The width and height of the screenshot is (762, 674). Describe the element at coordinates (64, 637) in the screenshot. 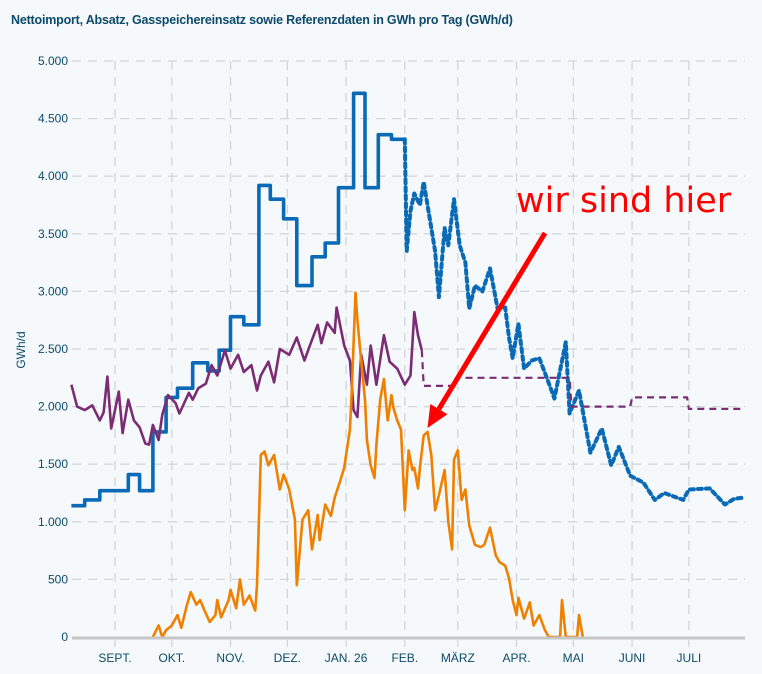

I see `y-tick-label: 0` at that location.